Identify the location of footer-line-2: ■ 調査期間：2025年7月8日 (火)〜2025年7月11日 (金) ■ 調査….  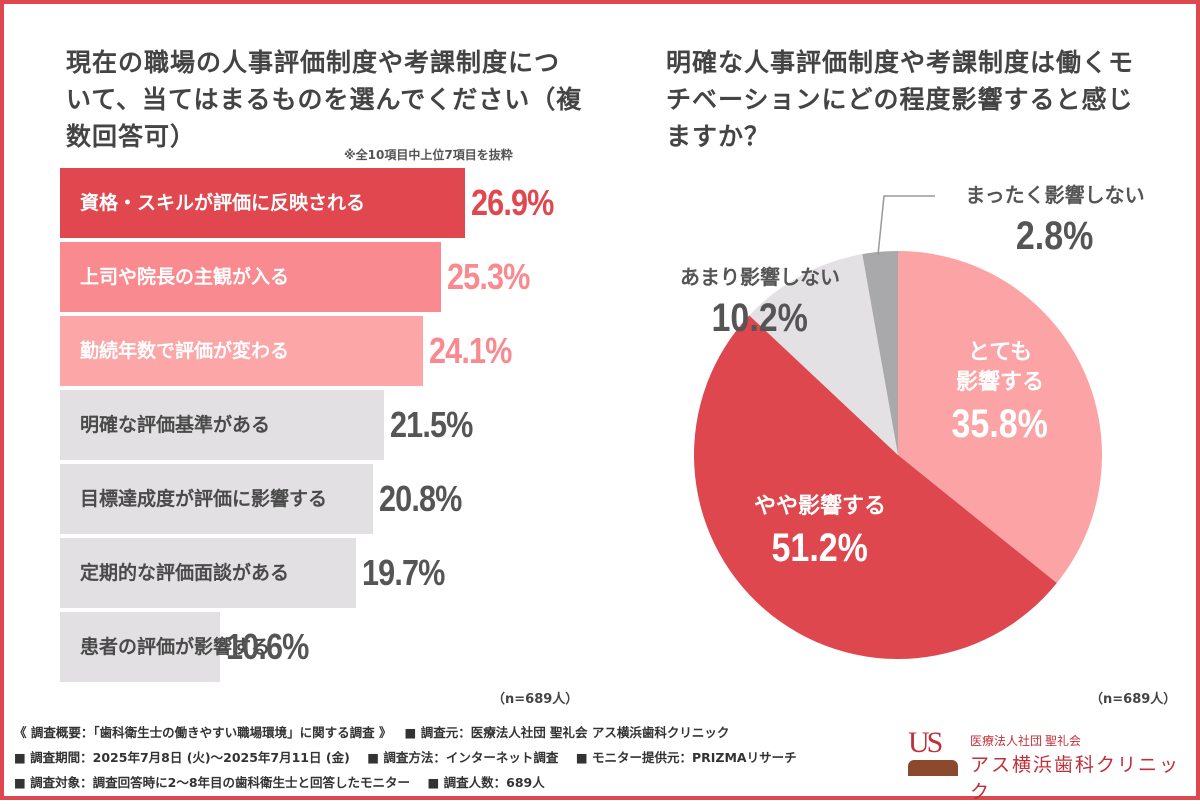
(405, 756).